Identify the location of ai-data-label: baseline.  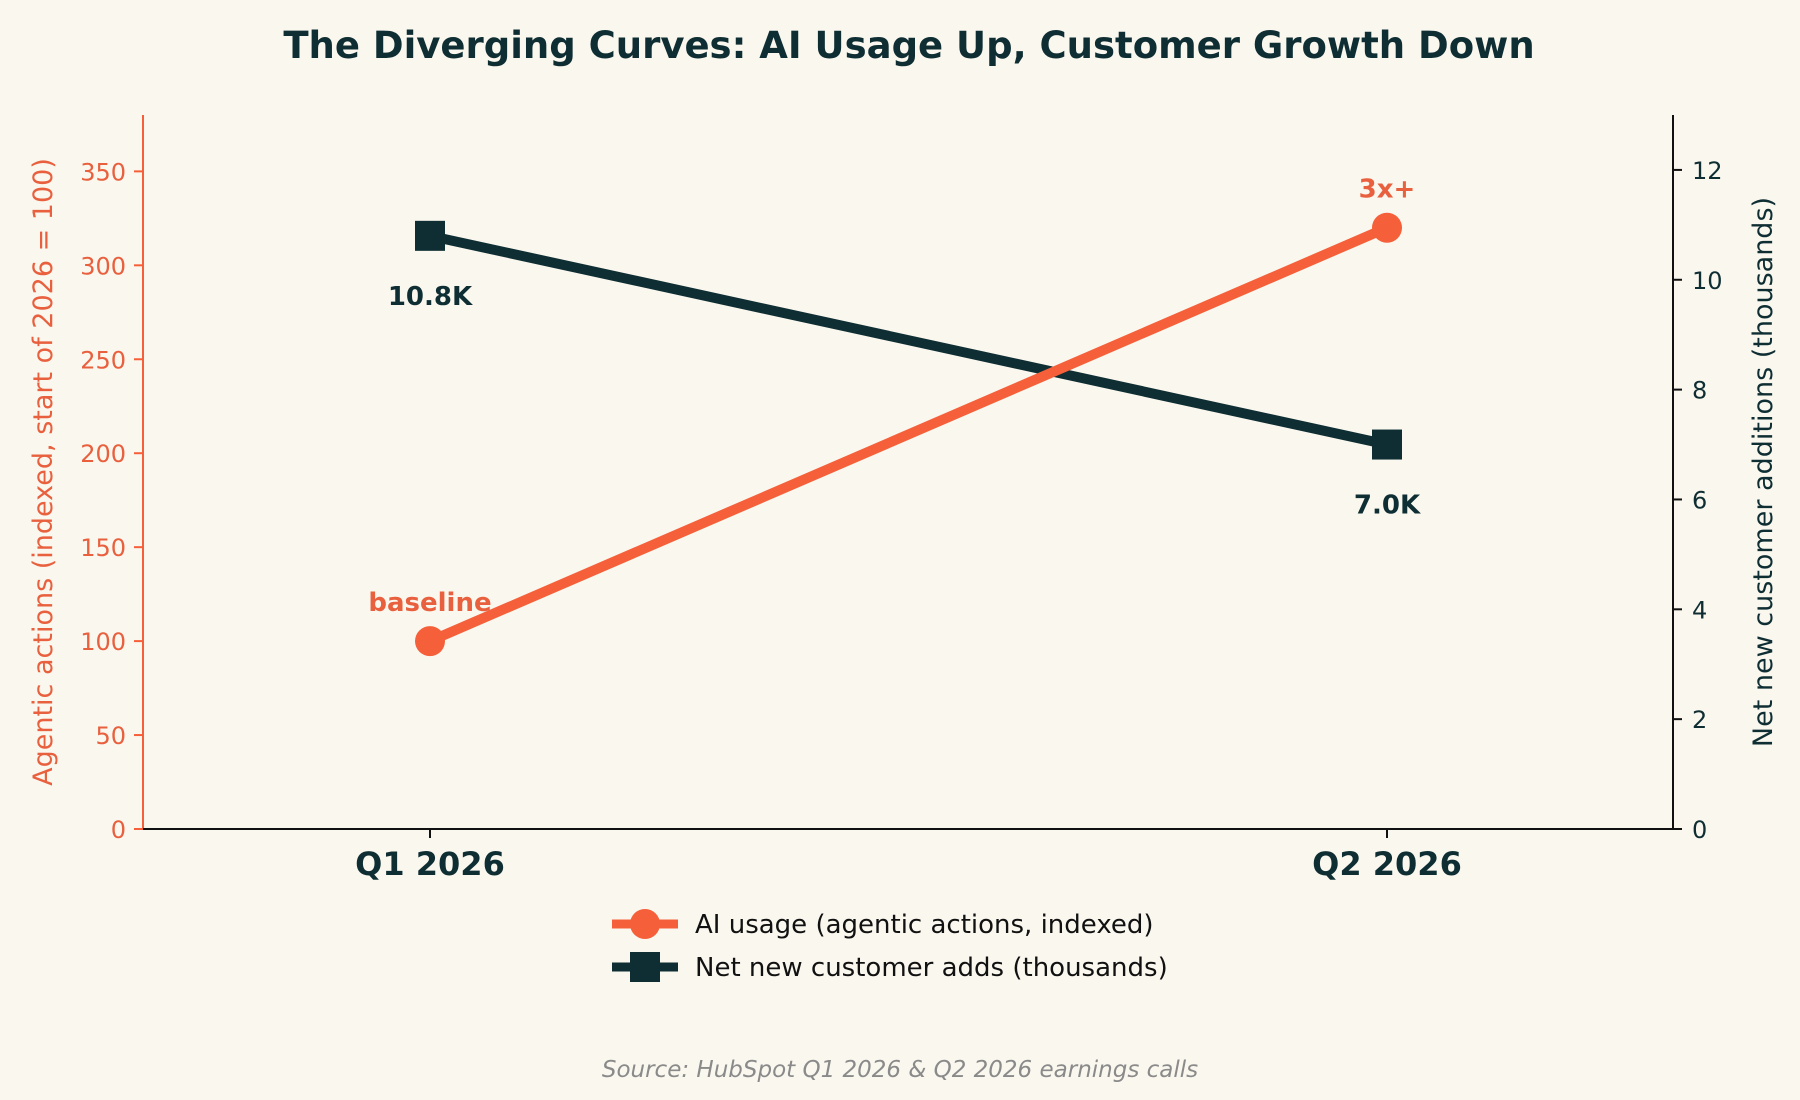
(429, 603).